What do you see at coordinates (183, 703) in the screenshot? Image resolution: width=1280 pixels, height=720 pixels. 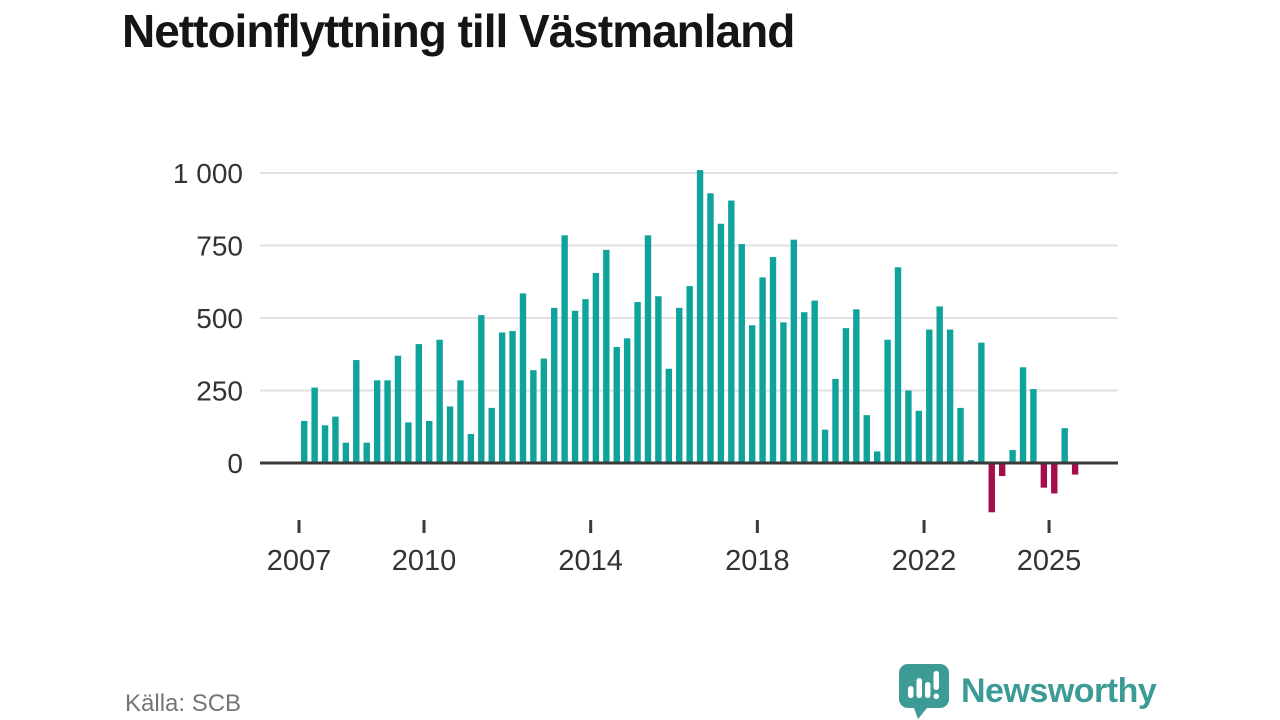 I see `source-label: Källa: SCB` at bounding box center [183, 703].